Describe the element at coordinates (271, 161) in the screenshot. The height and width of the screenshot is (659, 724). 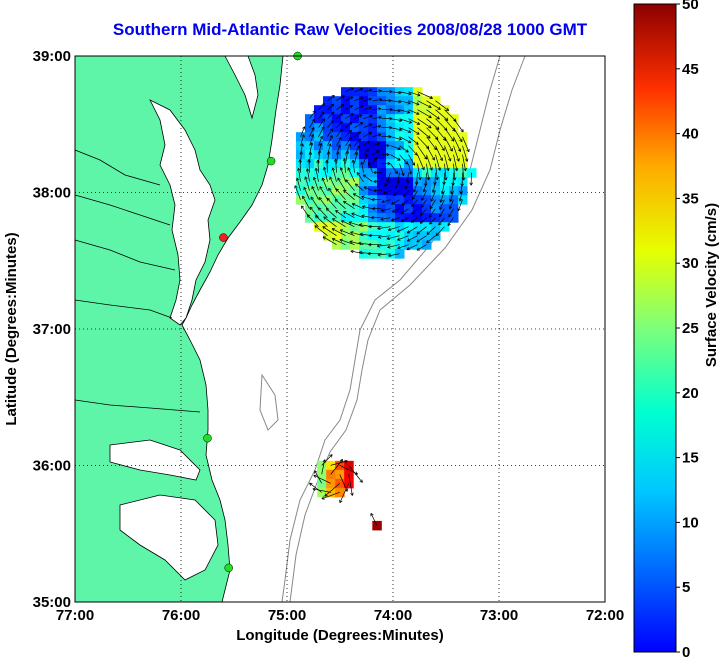
I see `radar-station-marker` at that location.